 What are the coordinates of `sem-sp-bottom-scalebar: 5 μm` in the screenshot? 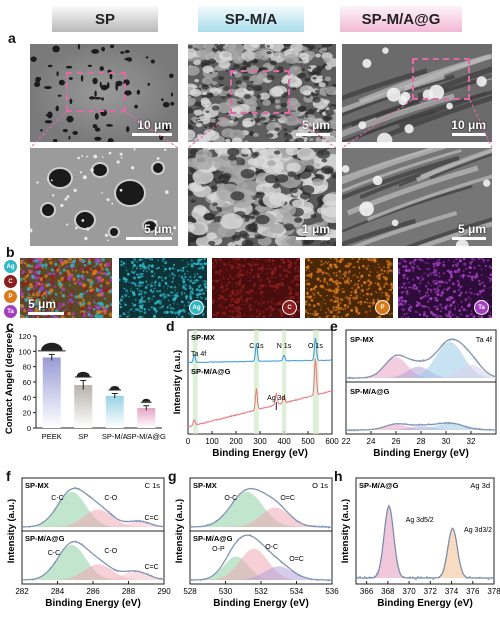 It's located at (149, 231).